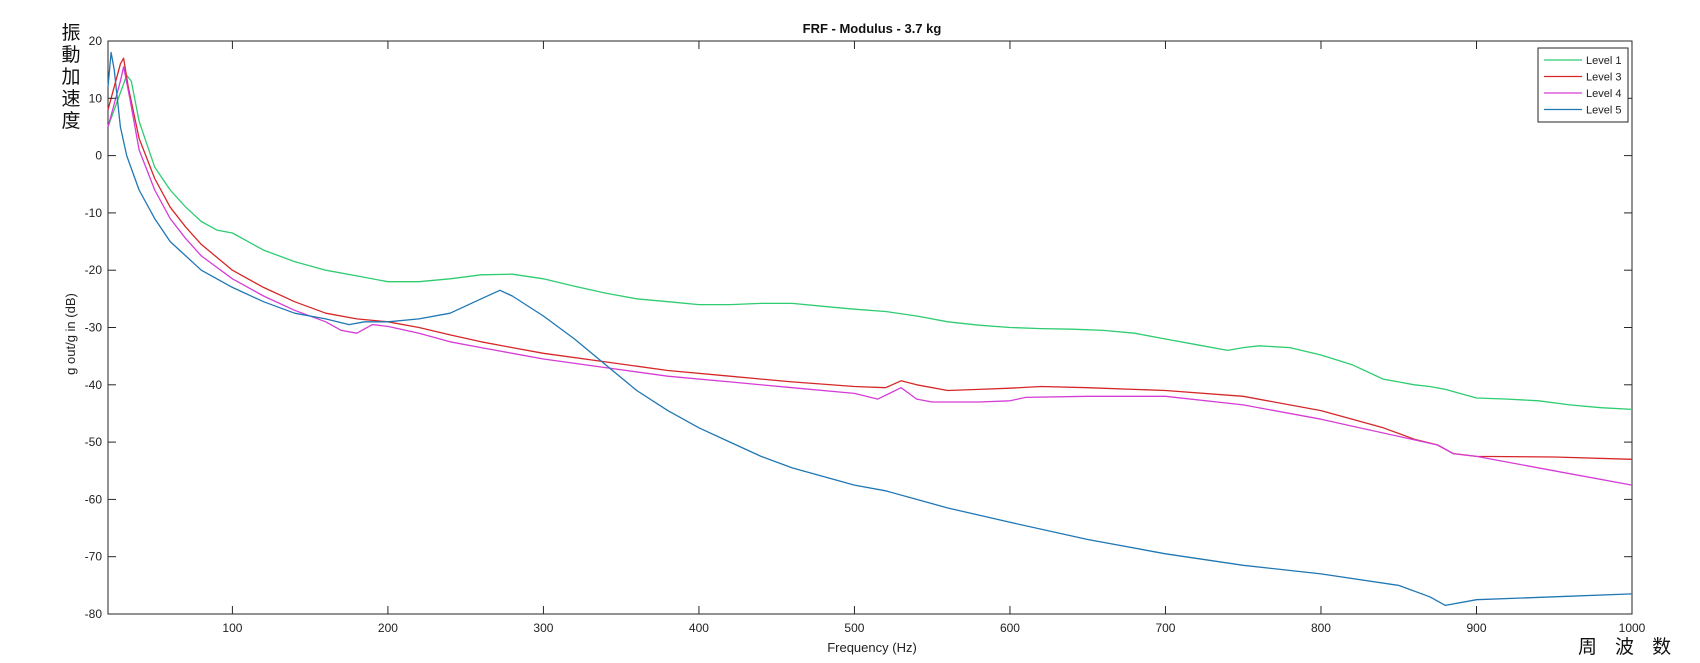  I want to click on x-tick-label: 300, so click(543, 628).